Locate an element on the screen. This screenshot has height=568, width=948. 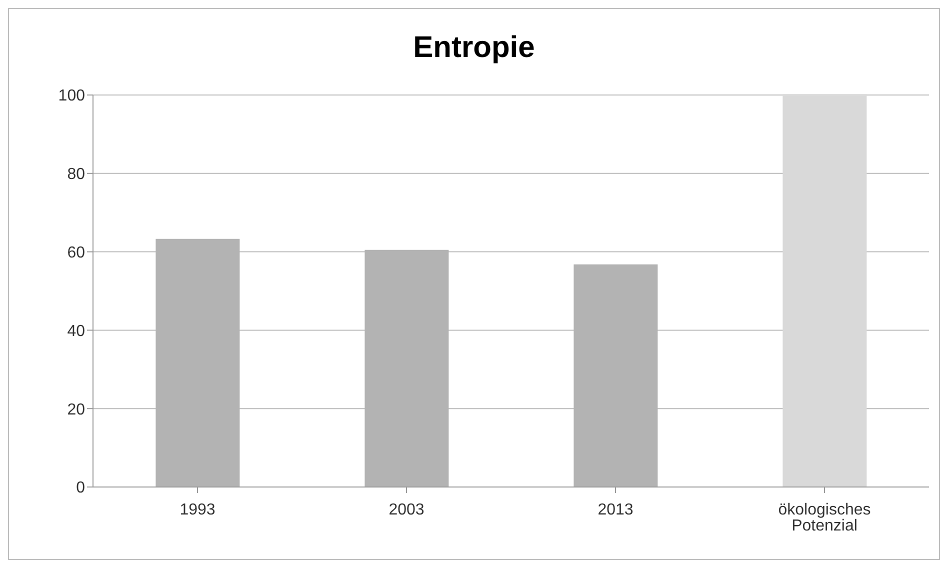
x-tick-label: 2013 is located at coordinates (616, 509).